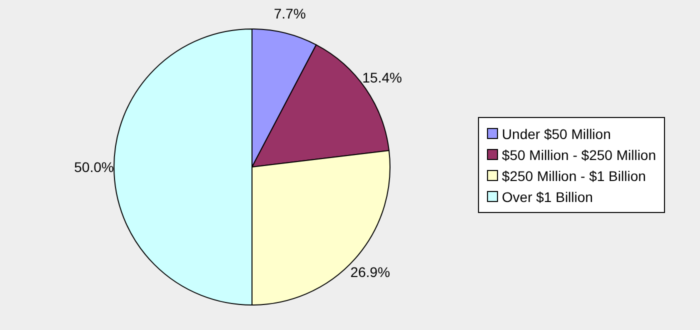  What do you see at coordinates (547, 196) in the screenshot?
I see `legend-label: Over $1 Billion` at bounding box center [547, 196].